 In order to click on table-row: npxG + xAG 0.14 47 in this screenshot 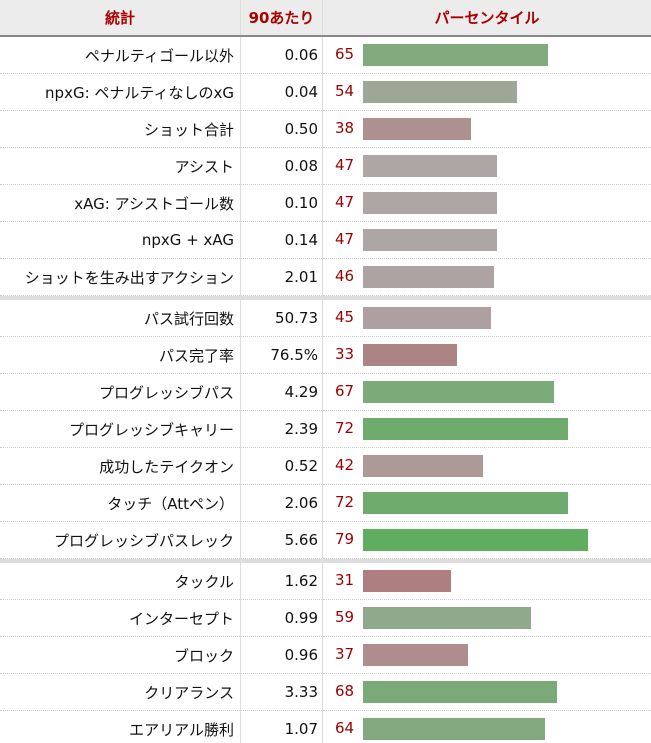, I will do `click(325, 240)`.